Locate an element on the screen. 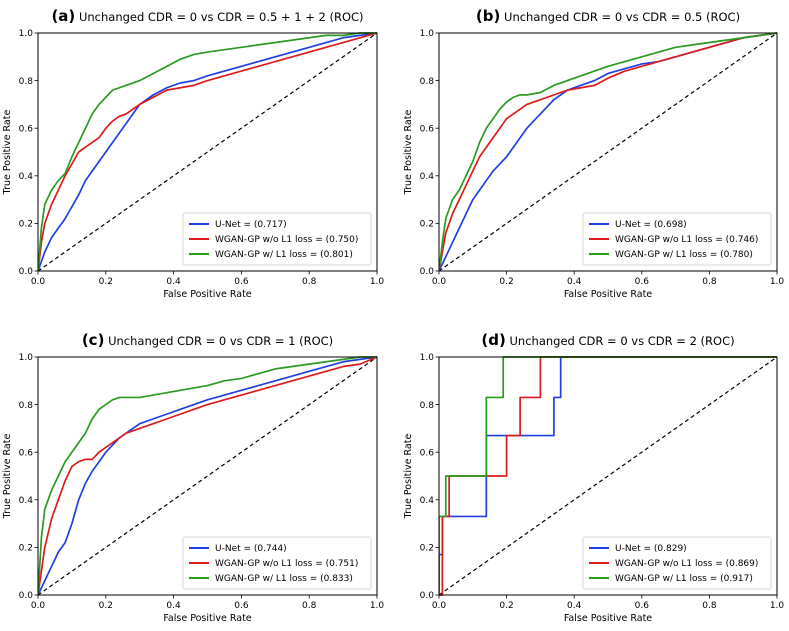  legend-label: U-Net = (0.698) is located at coordinates (651, 225).